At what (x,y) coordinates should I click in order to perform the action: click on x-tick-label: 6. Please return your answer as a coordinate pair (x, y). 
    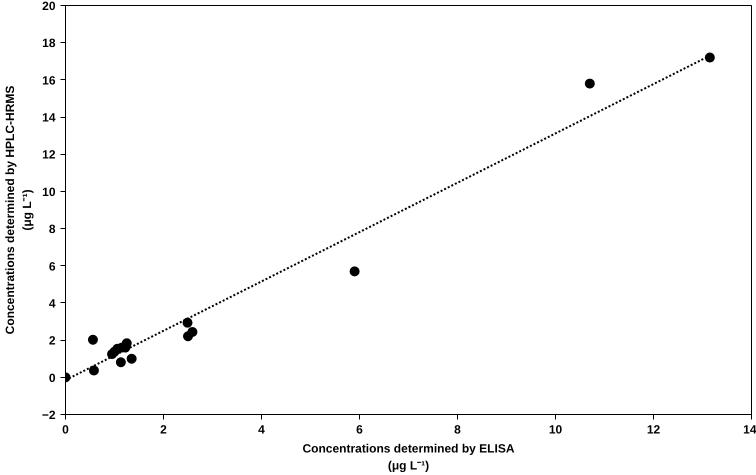
    Looking at the image, I should click on (360, 429).